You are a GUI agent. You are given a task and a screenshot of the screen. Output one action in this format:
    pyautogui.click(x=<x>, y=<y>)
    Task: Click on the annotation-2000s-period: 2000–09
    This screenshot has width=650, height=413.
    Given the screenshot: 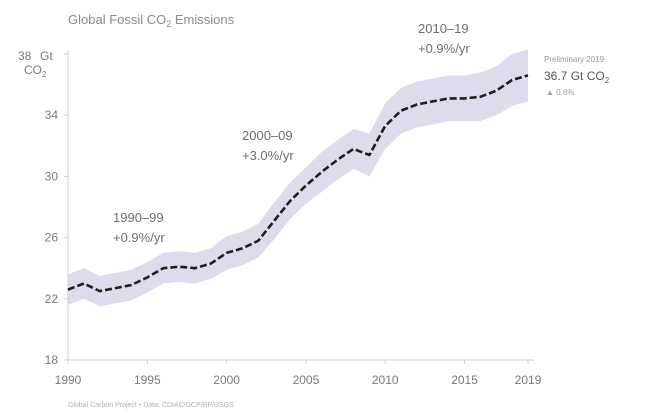 What is the action you would take?
    pyautogui.click(x=267, y=135)
    